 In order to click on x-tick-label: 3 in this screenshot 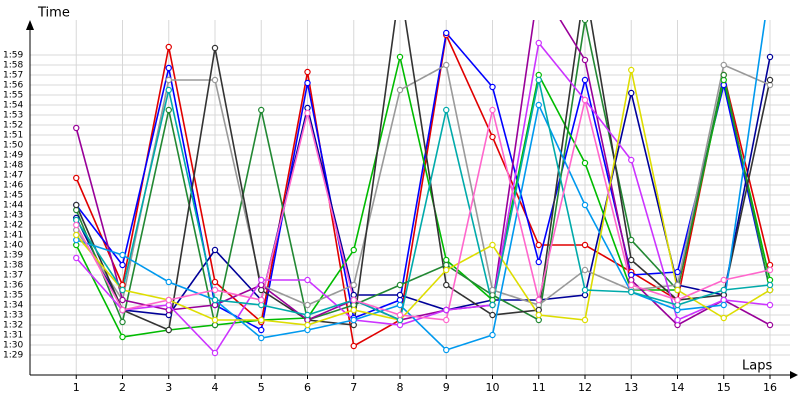, I will do `click(168, 387)`.